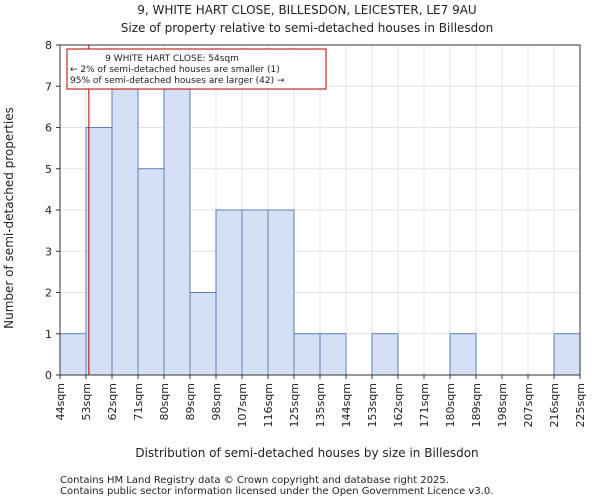  I want to click on y-tick-label: 0, so click(48, 375).